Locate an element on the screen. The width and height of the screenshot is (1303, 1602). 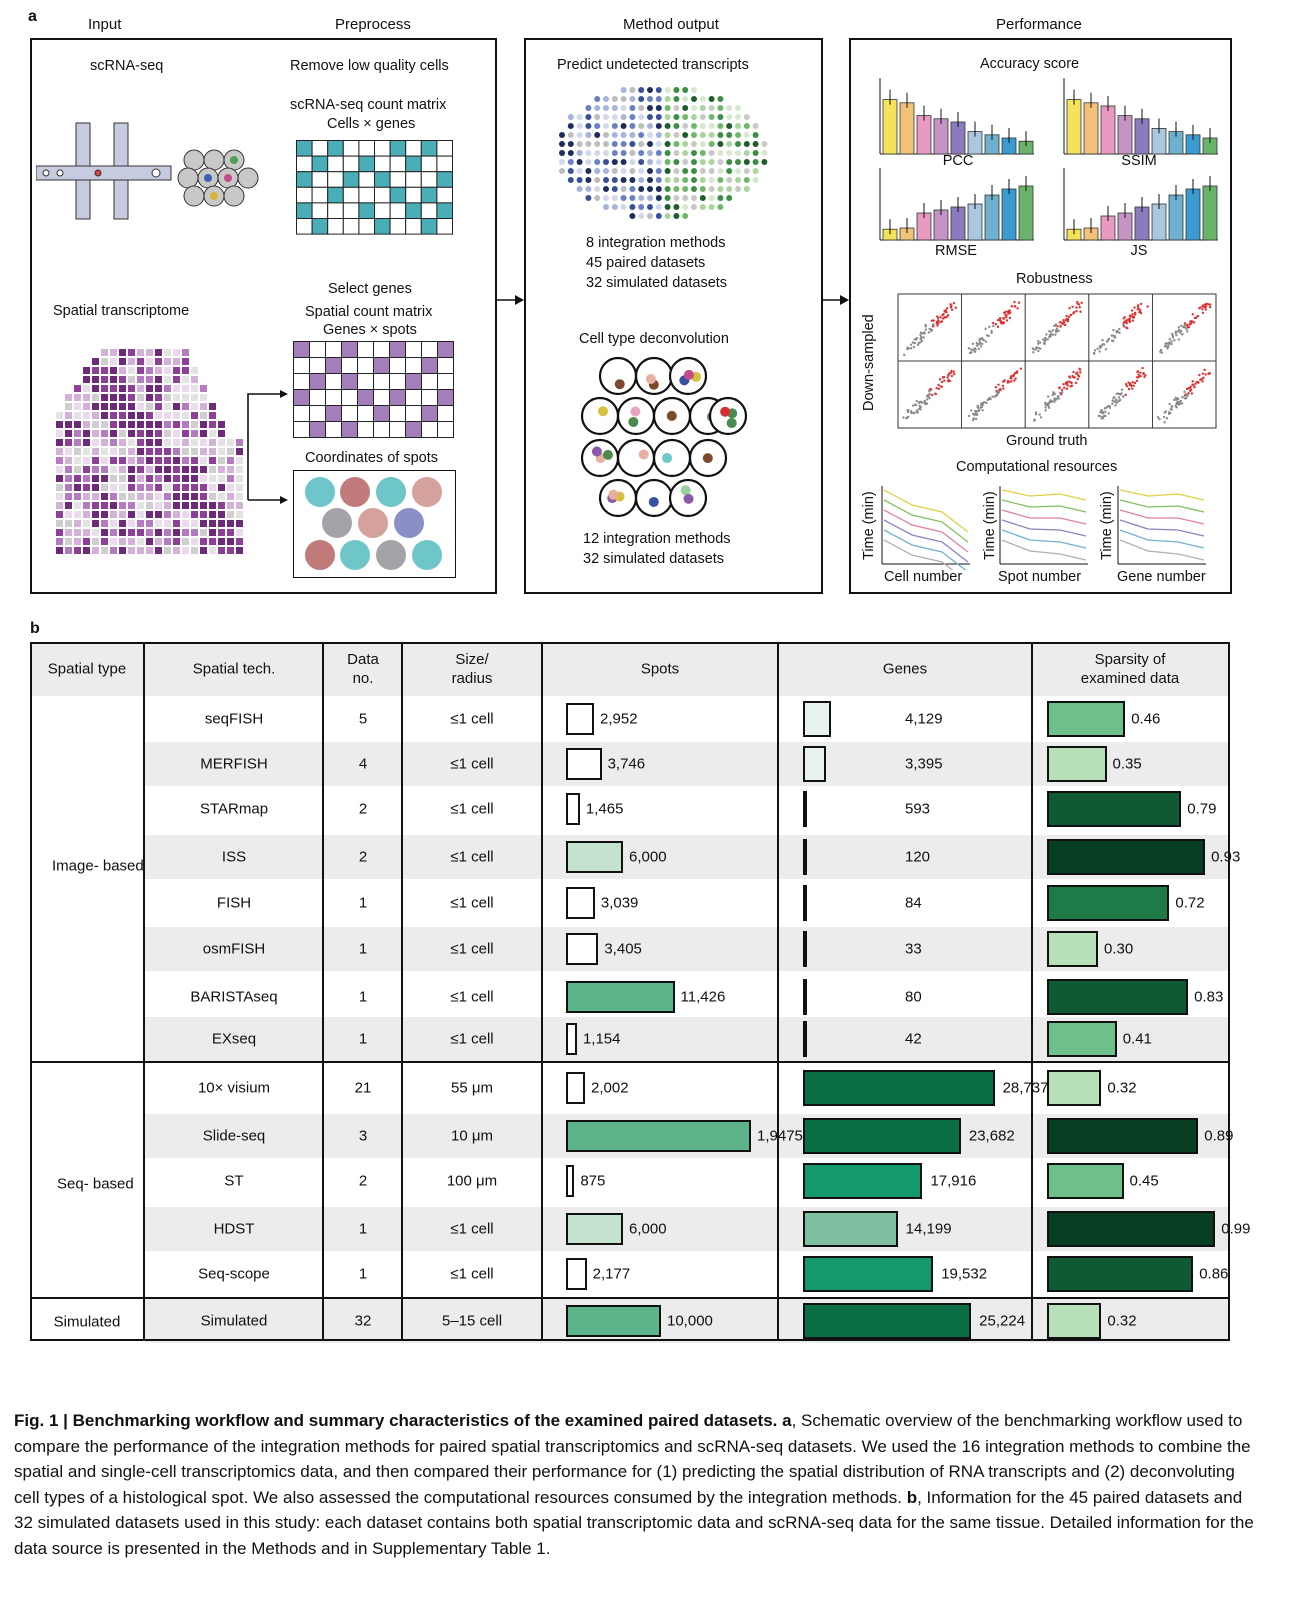
scatter-panel is located at coordinates (1184, 394).